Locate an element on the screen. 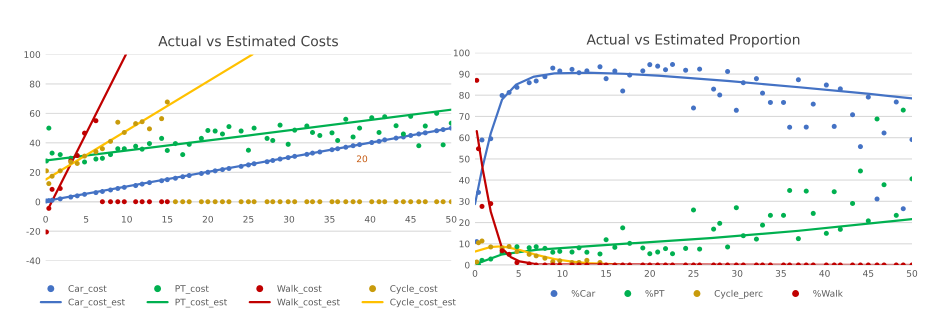 This screenshot has width=950, height=330. legend-label: Cycle_cost_est is located at coordinates (423, 303).